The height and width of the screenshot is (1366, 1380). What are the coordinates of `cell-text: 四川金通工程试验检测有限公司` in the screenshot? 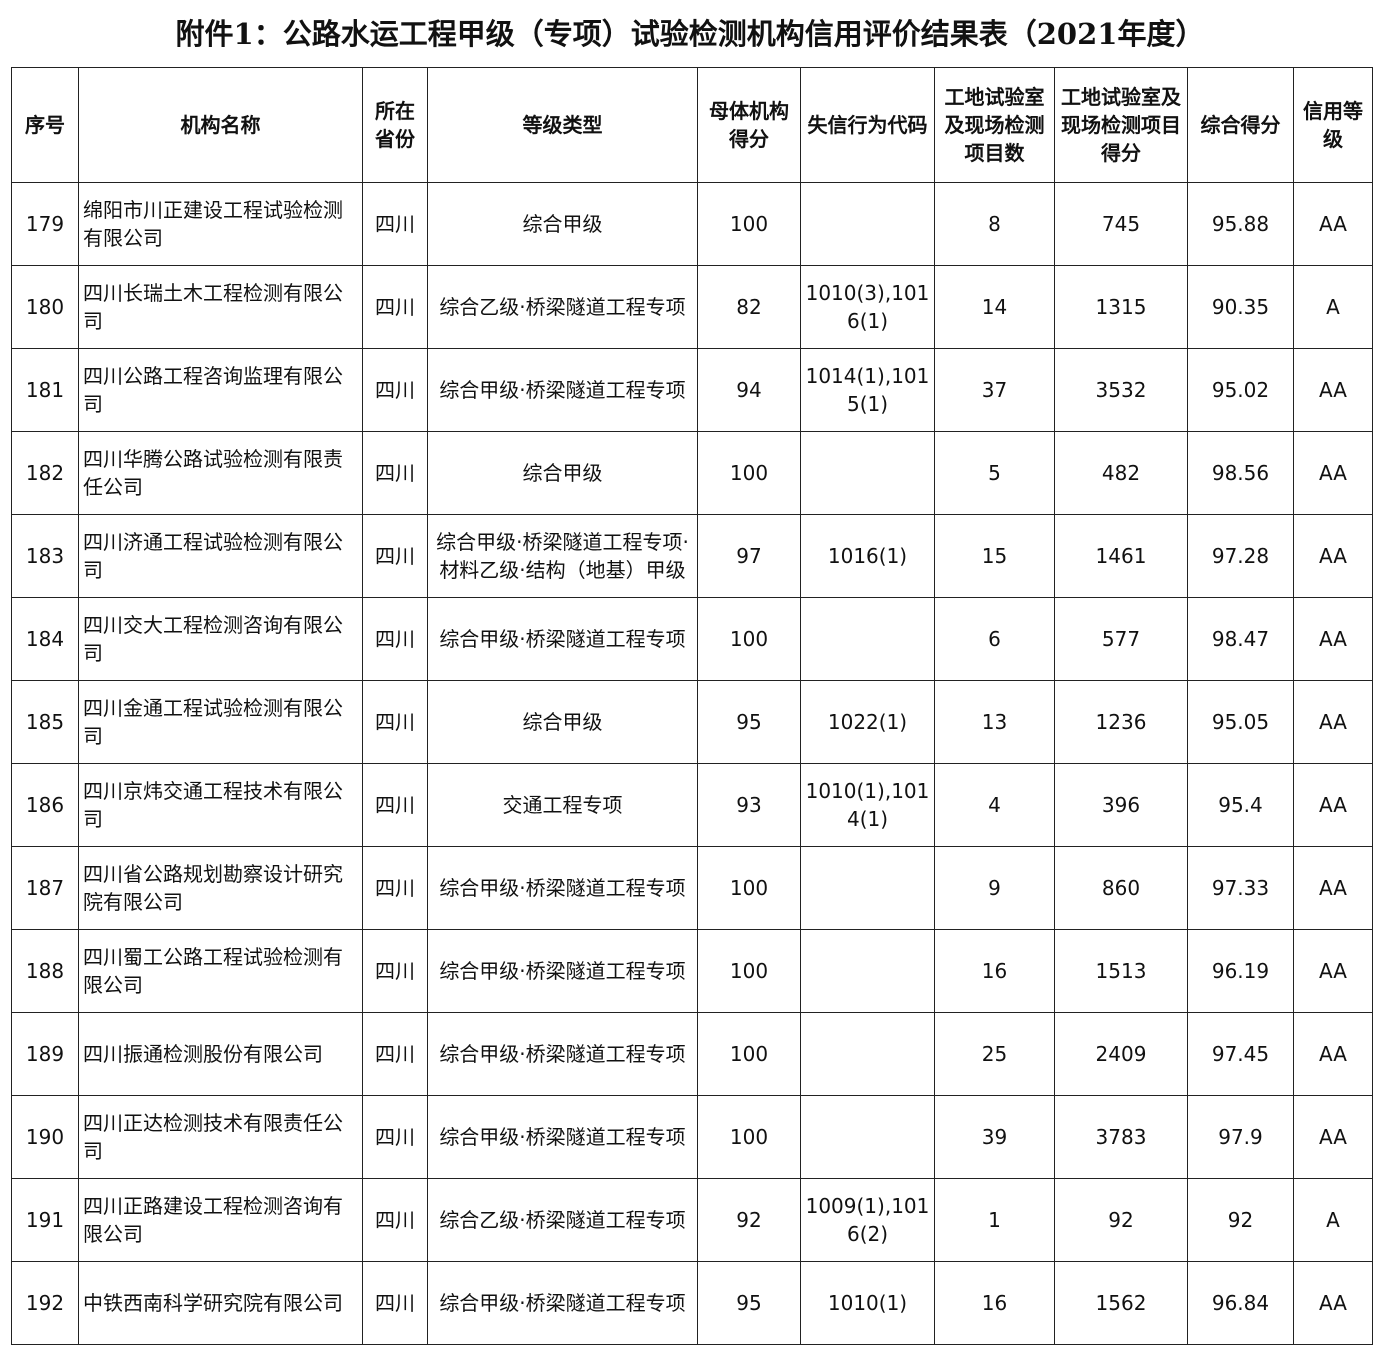 It's located at (213, 722).